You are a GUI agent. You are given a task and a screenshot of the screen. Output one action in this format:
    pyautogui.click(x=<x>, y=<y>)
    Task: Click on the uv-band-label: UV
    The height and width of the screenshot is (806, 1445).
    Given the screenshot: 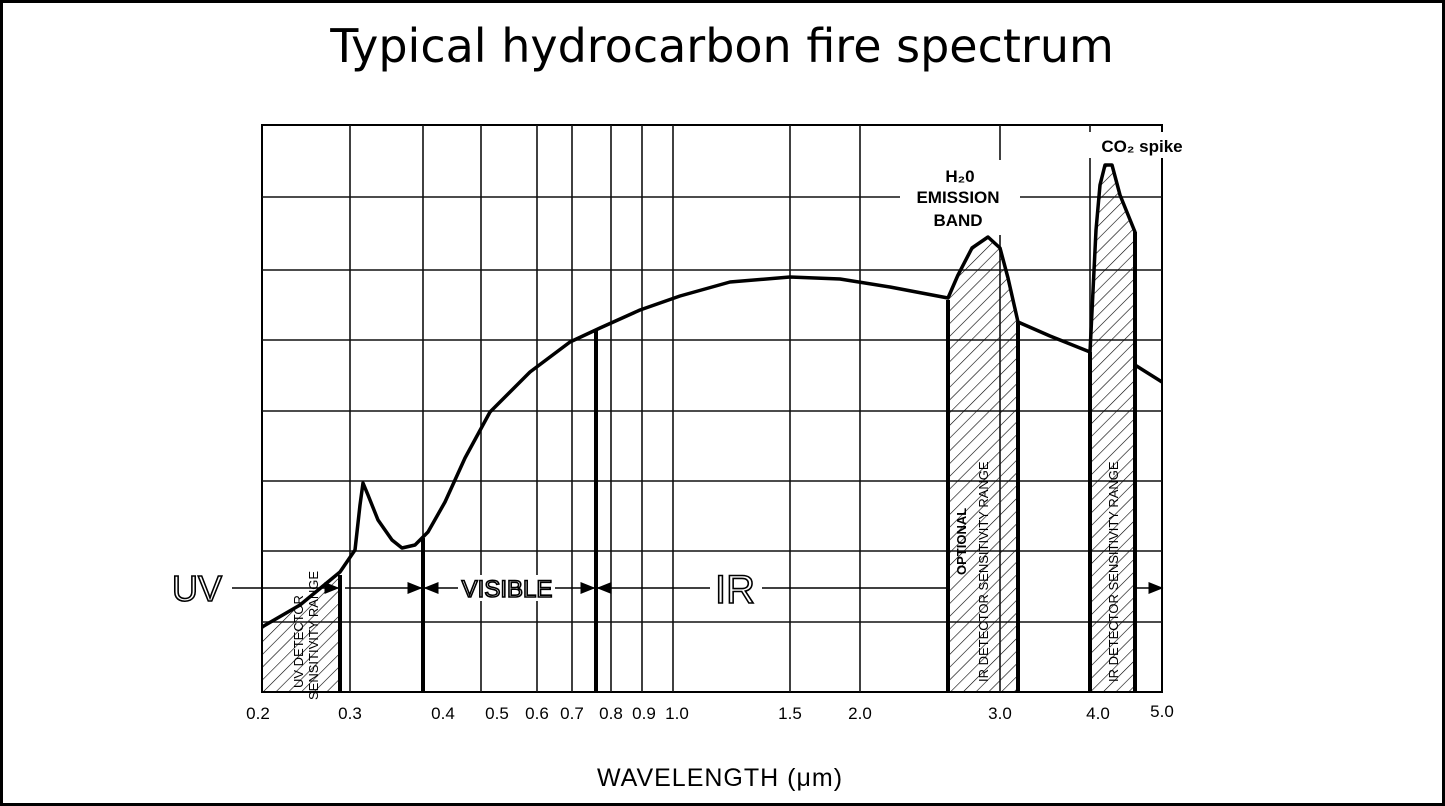 What is the action you would take?
    pyautogui.click(x=197, y=588)
    